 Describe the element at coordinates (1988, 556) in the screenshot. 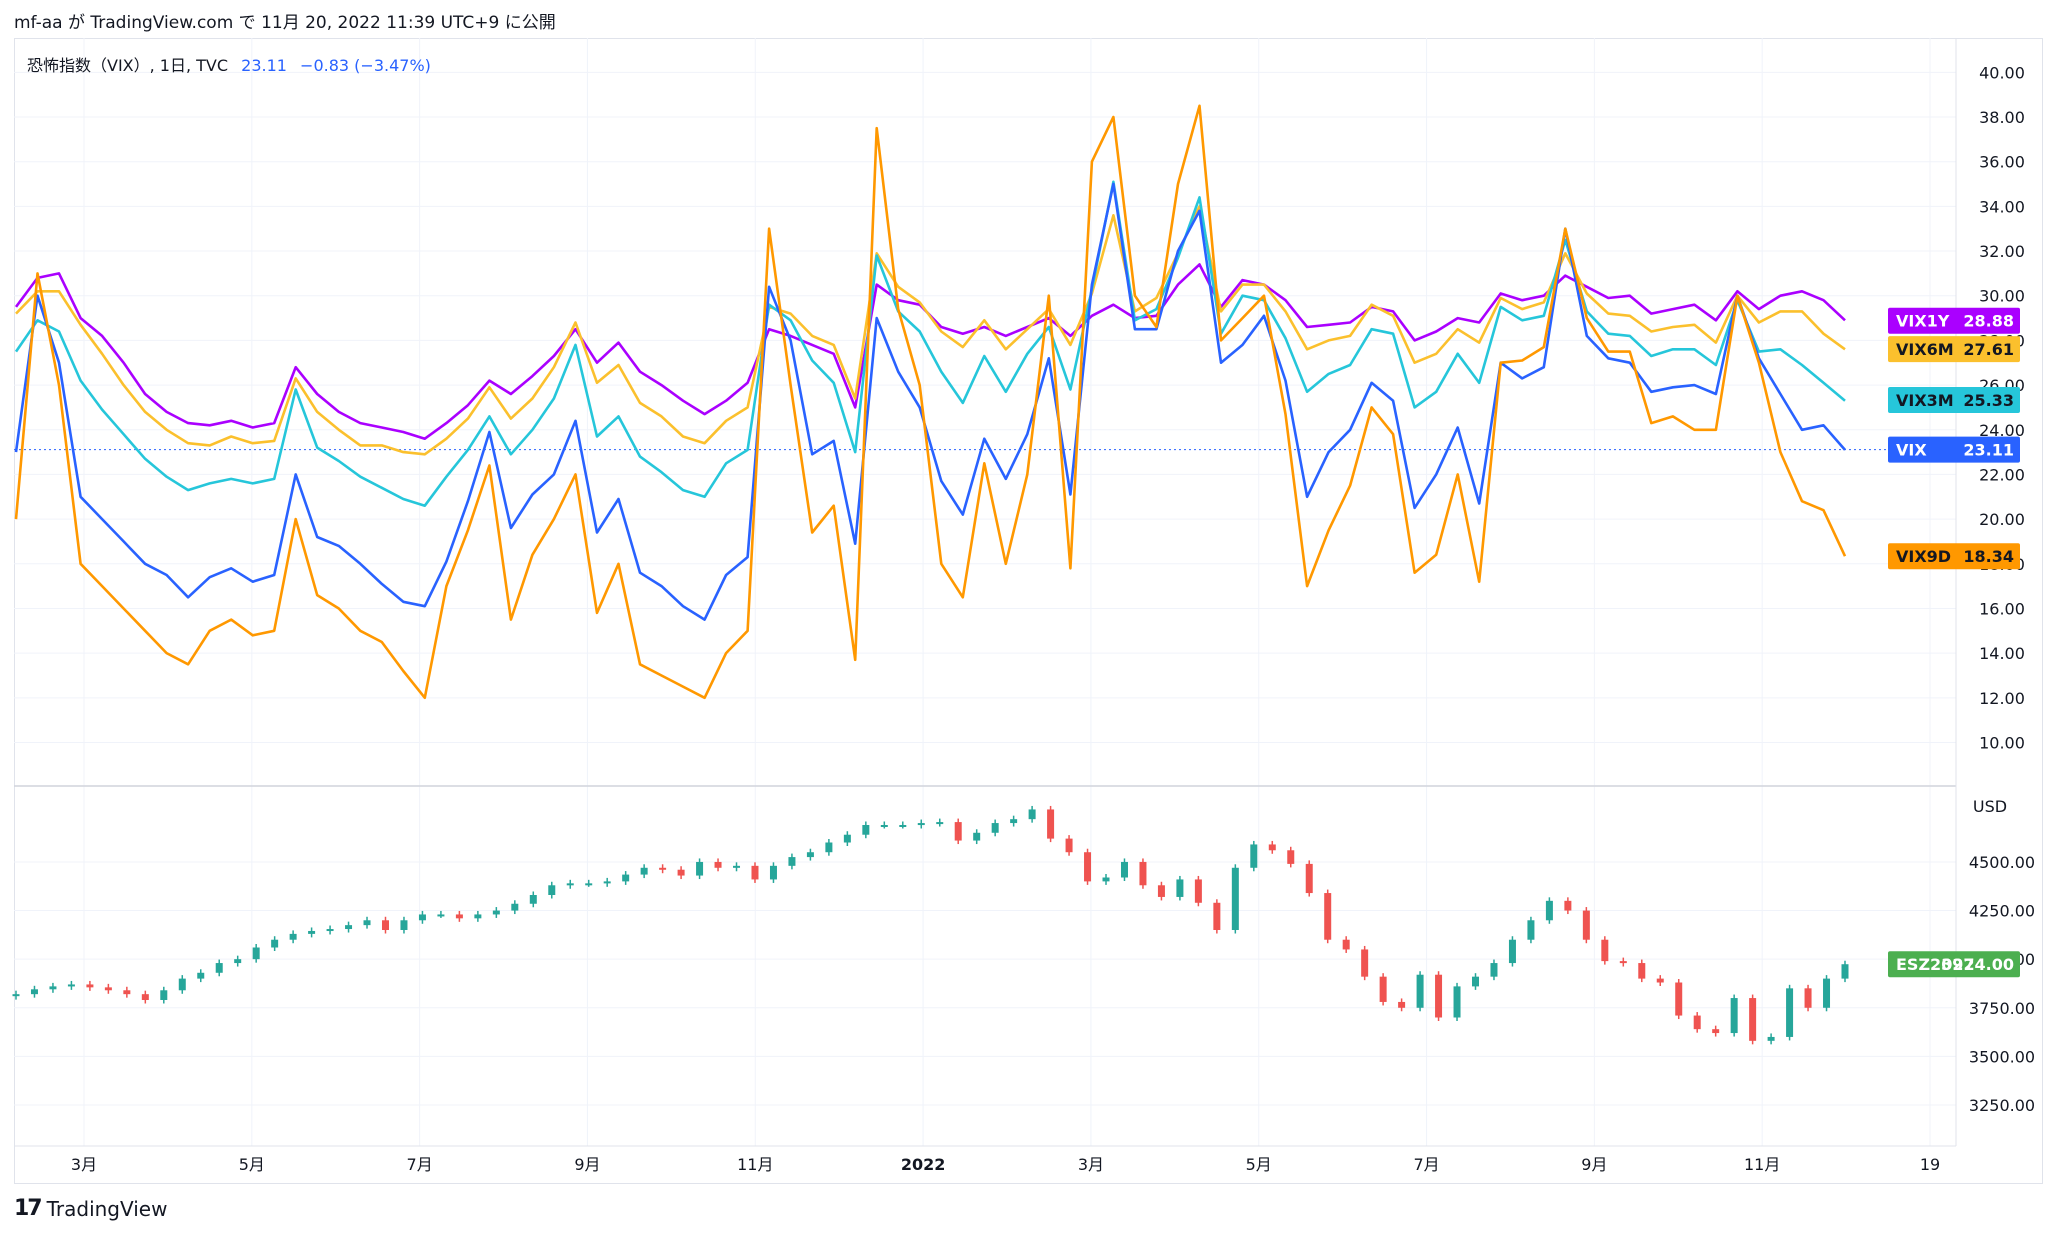

I see `badge-value: 18.34` at that location.